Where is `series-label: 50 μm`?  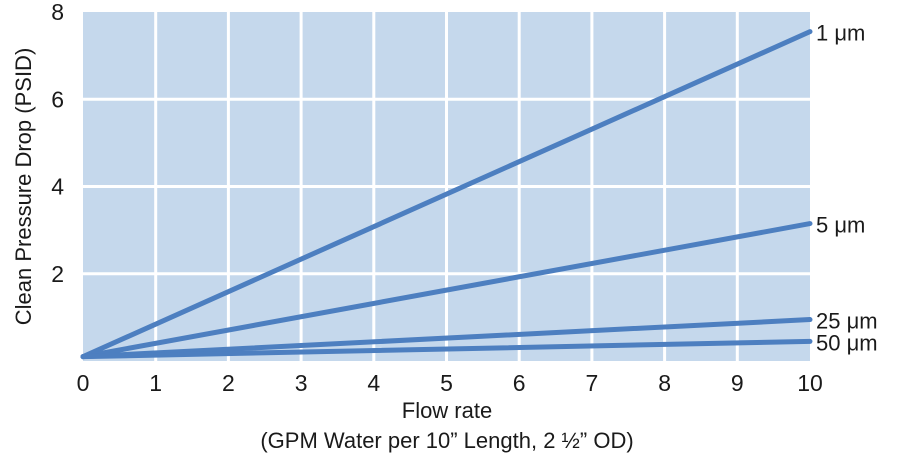
series-label: 50 μm is located at coordinates (847, 342).